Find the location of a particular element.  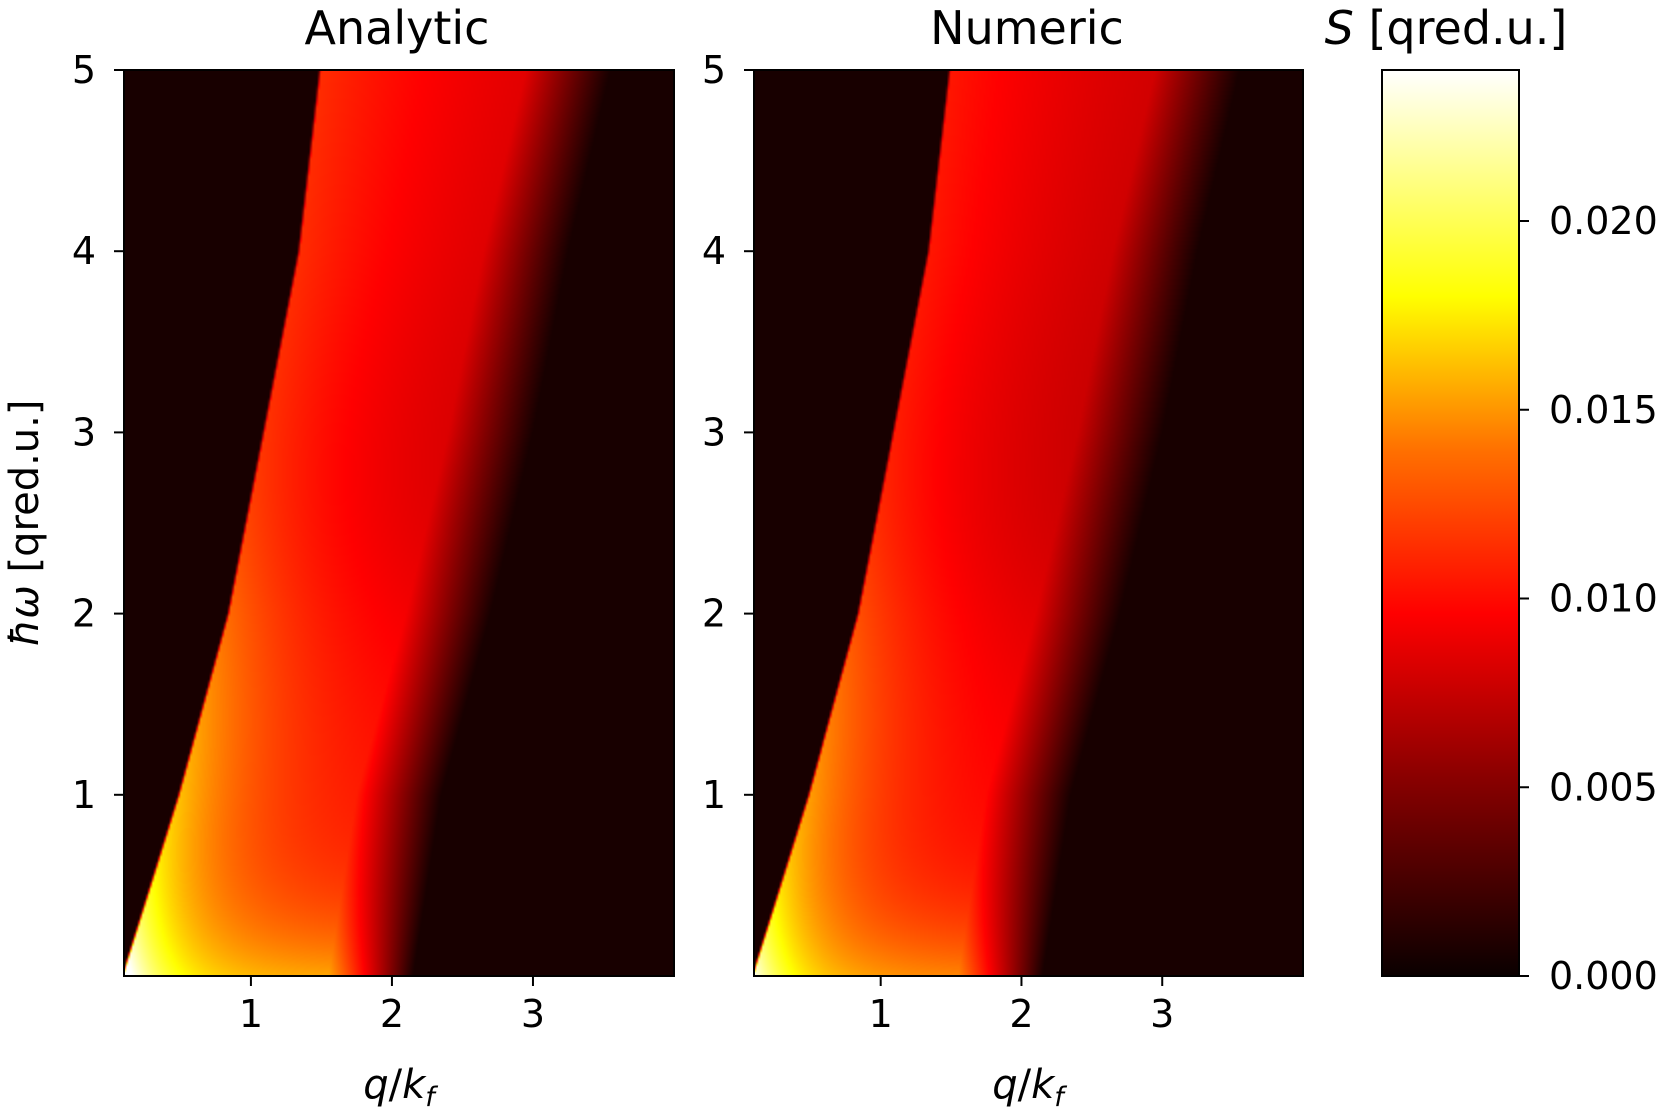

y-label-unit: [qred.u.] is located at coordinates (25, 493).